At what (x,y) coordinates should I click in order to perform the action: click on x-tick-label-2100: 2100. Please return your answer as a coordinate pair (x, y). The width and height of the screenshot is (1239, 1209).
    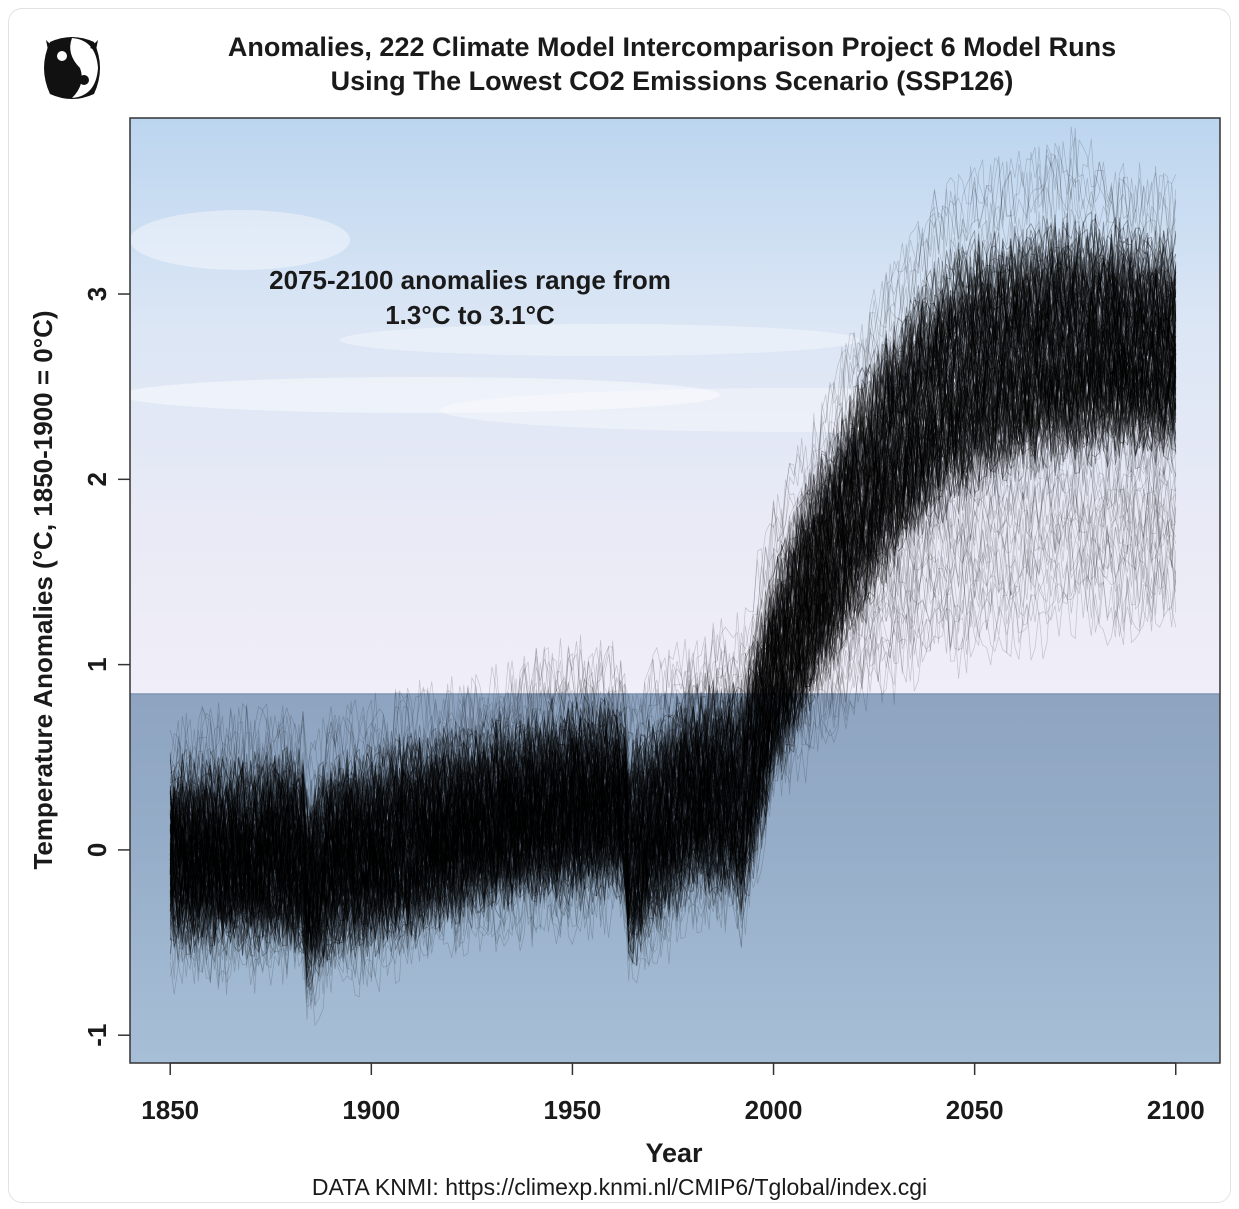
    Looking at the image, I should click on (1176, 1110).